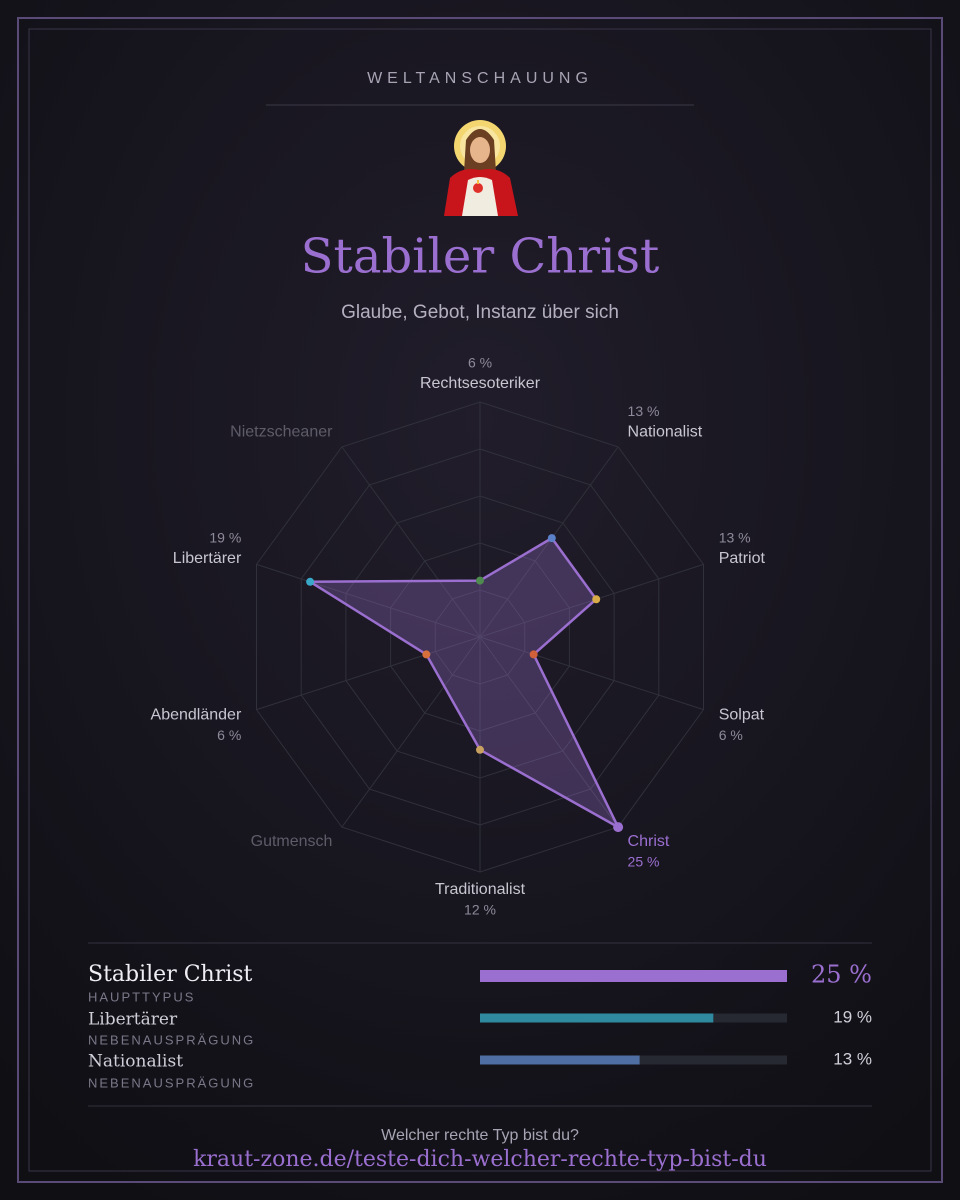 Image resolution: width=960 pixels, height=1200 pixels. Describe the element at coordinates (225, 538) in the screenshot. I see `radar-value-label: 19 %` at that location.